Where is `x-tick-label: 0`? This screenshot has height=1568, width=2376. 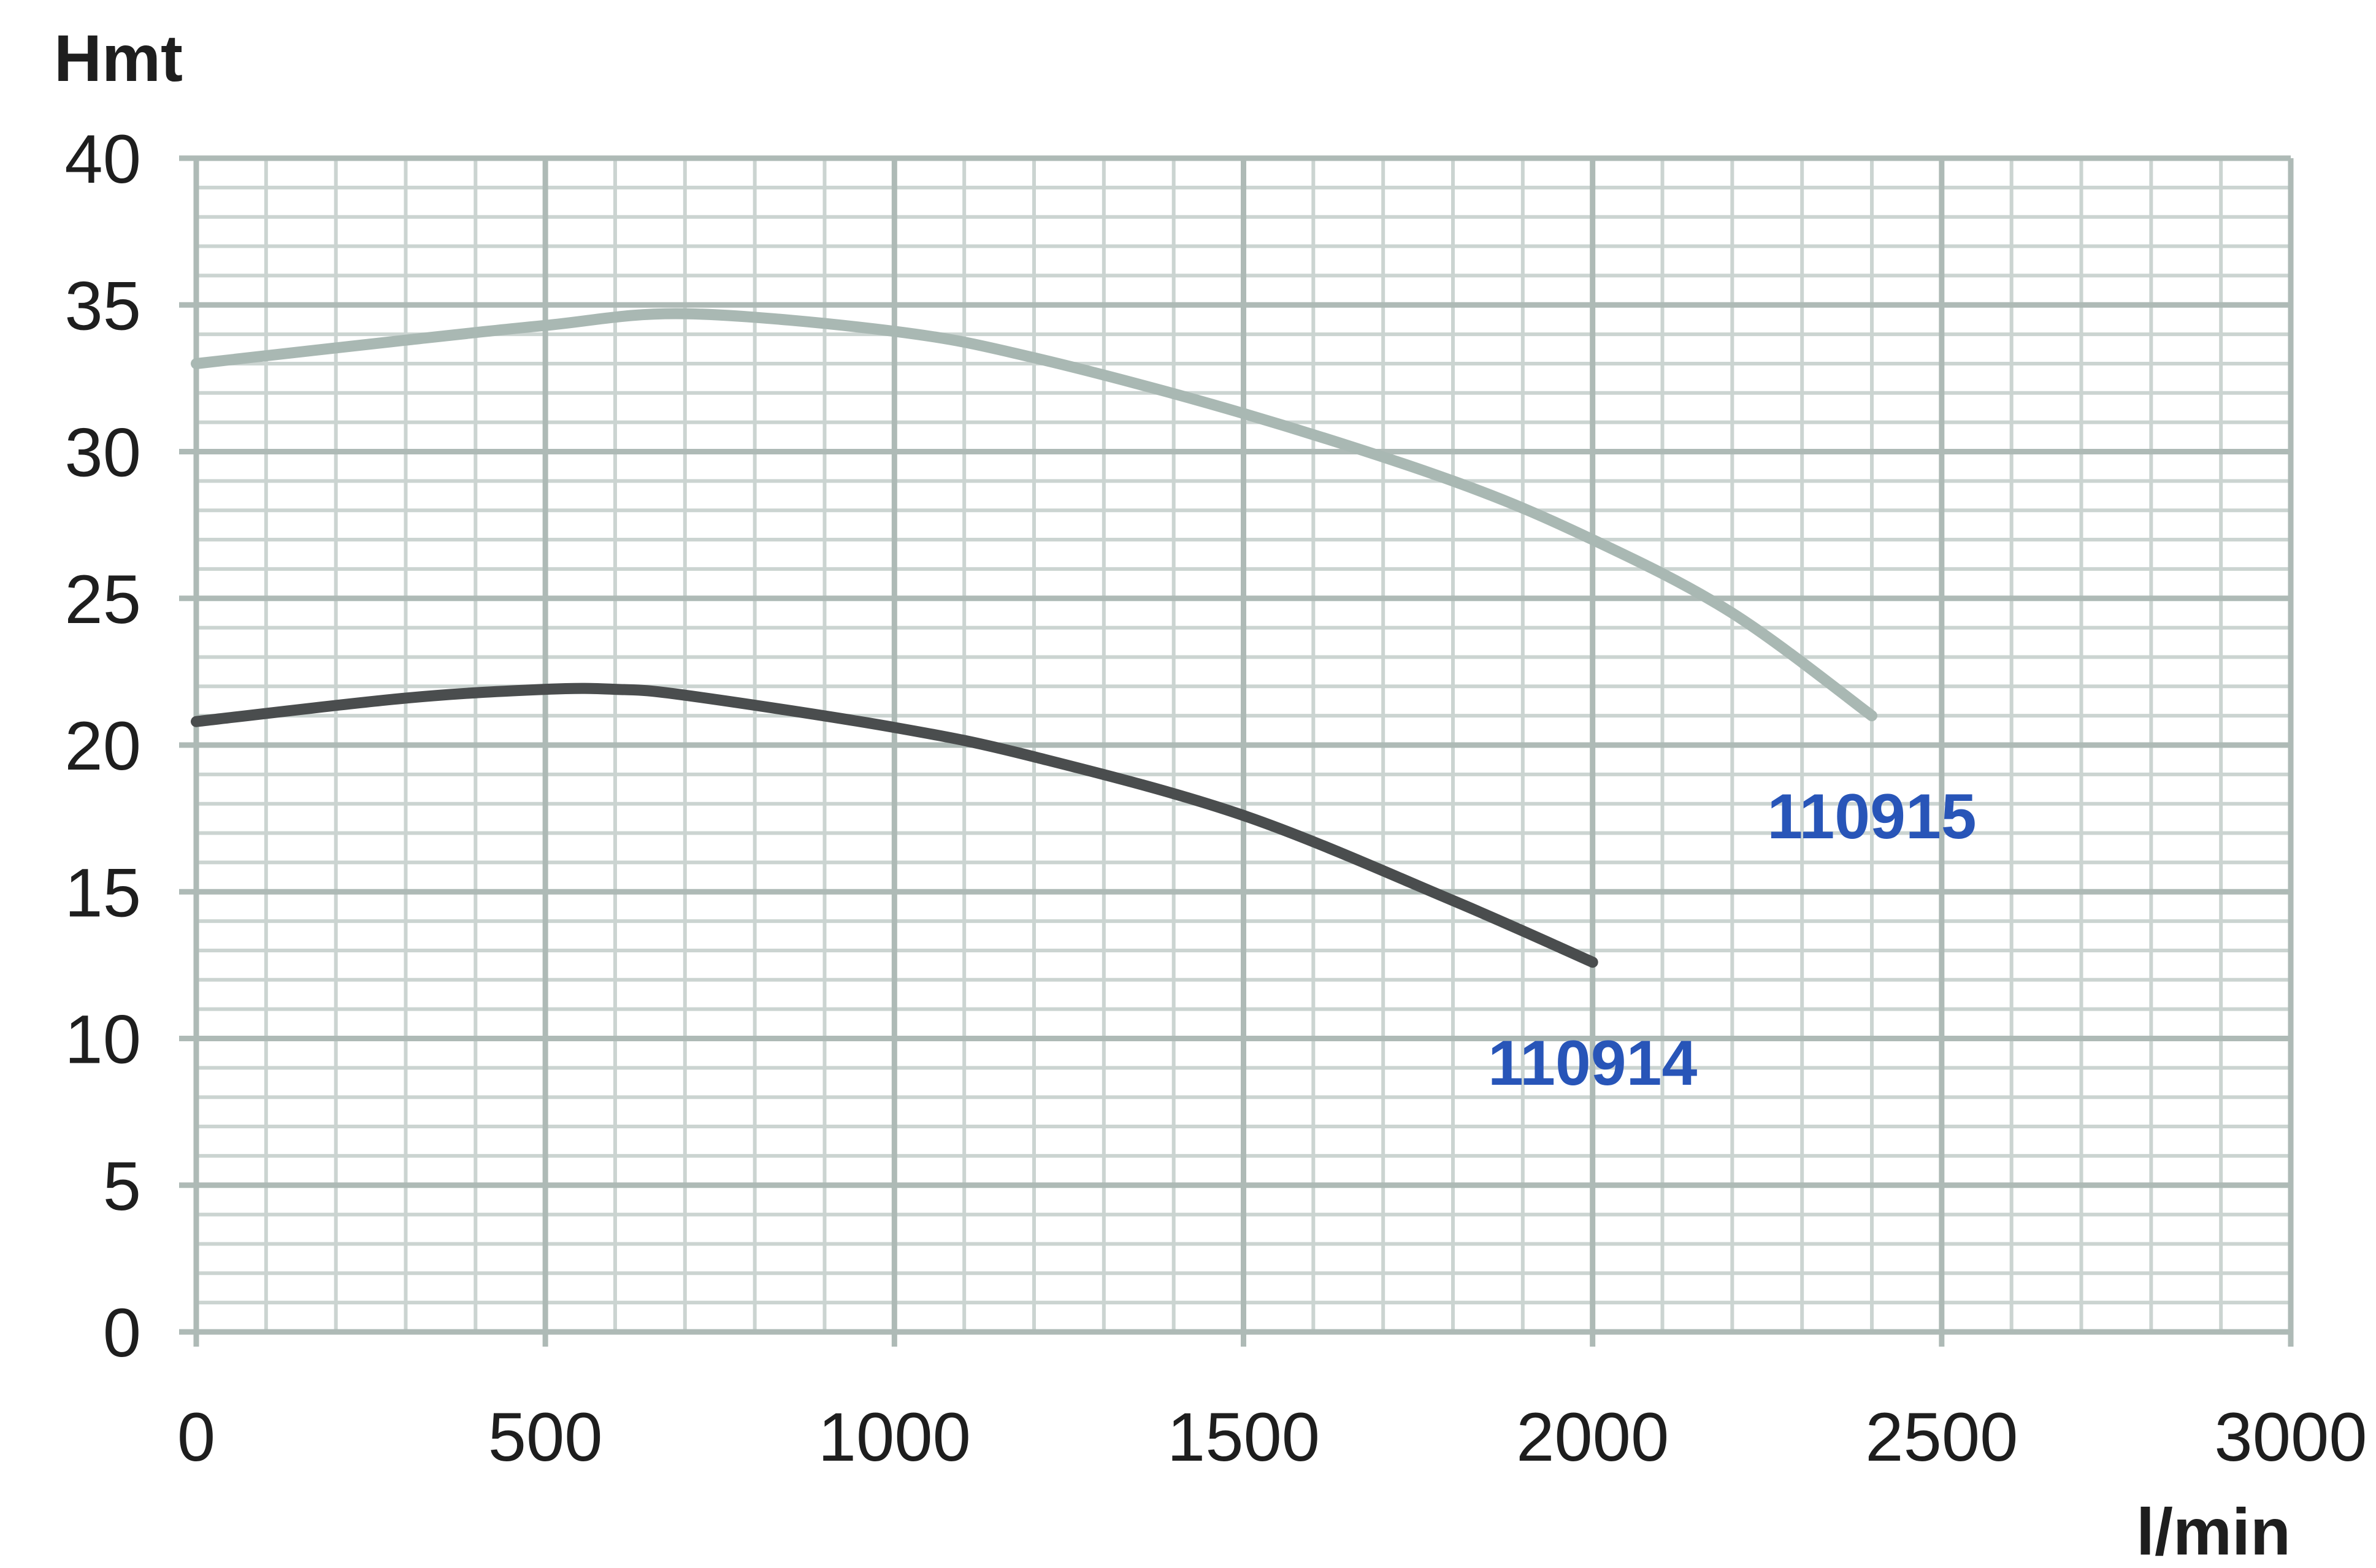
x-tick-label: 0 is located at coordinates (196, 1437).